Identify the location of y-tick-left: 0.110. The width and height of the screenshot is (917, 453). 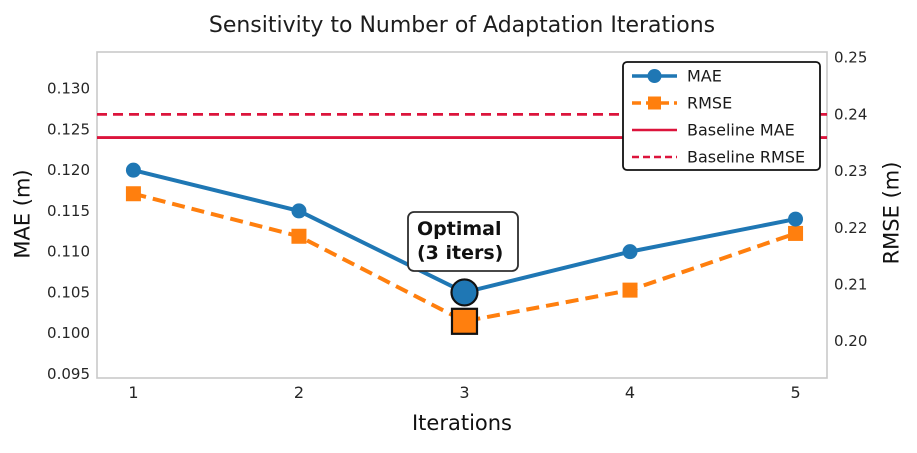
(68, 252).